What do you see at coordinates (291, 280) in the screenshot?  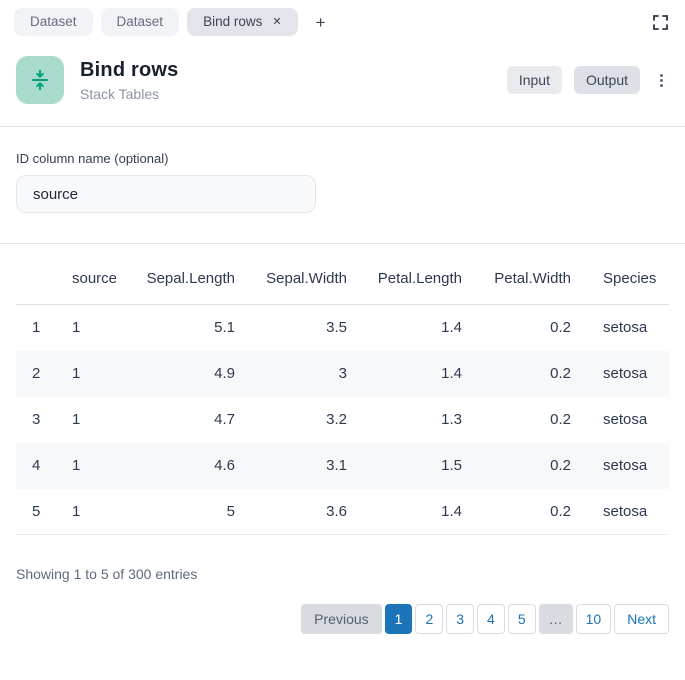 I see `column-header-Sepal.Width: Sepal.Width` at bounding box center [291, 280].